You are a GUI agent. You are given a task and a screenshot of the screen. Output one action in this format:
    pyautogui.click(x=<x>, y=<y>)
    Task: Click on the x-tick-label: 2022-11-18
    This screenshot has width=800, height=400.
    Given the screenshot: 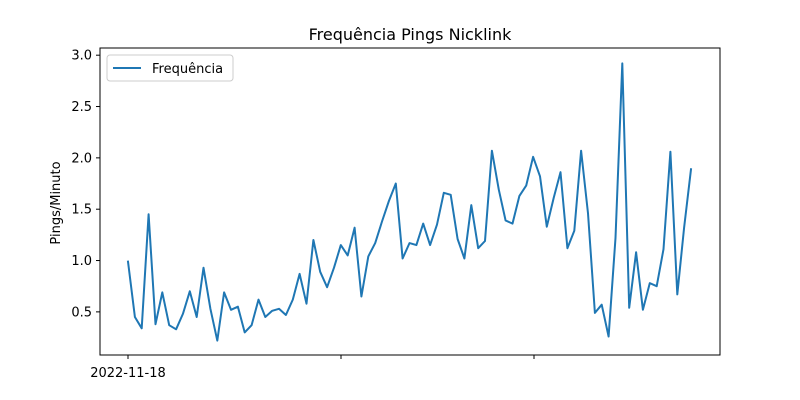 What is the action you would take?
    pyautogui.click(x=128, y=373)
    